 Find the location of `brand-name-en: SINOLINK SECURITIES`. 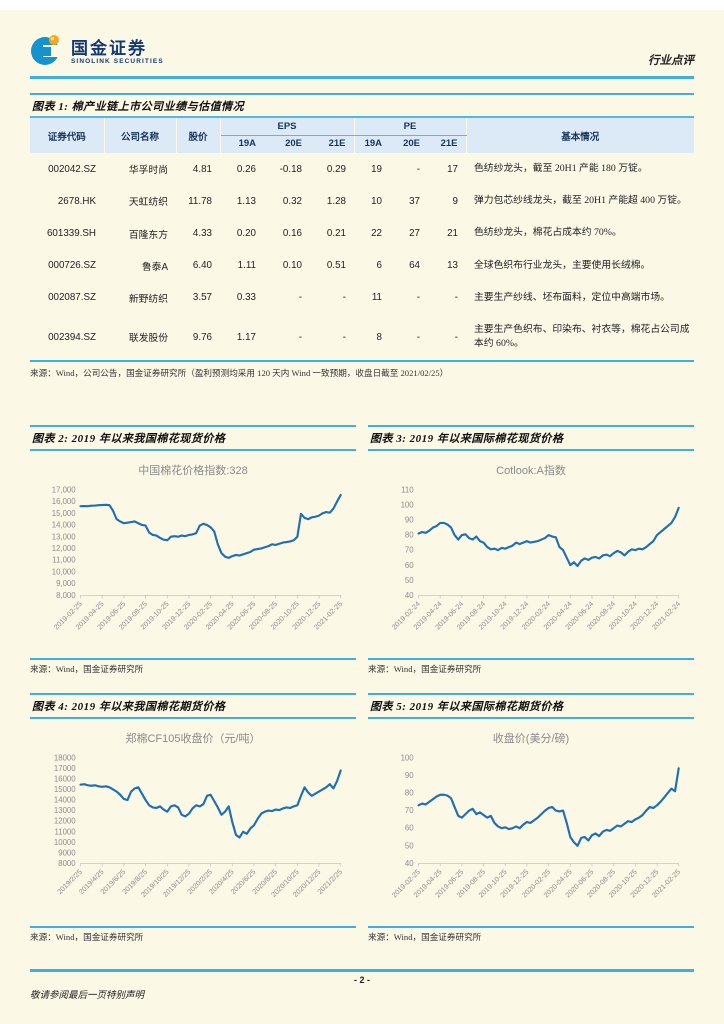

brand-name-en: SINOLINK SECURITIES is located at coordinates (117, 61).